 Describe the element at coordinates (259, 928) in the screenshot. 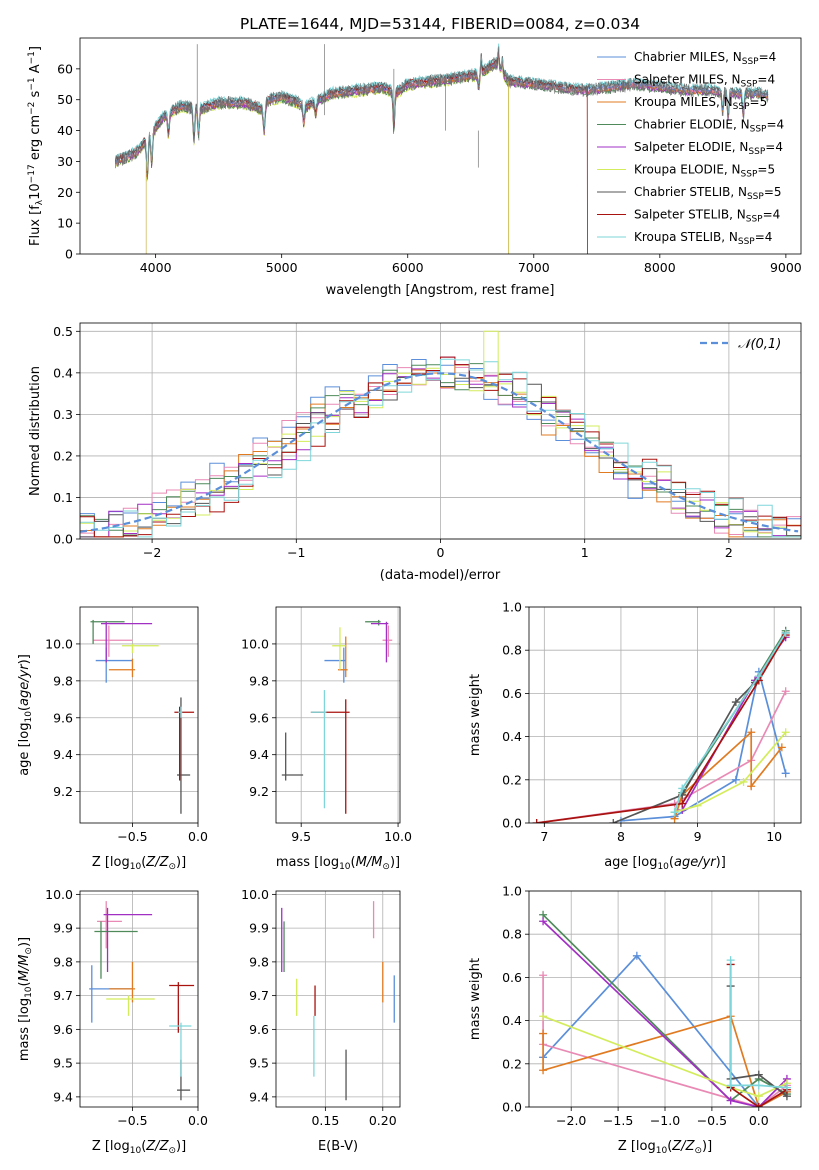

I see `y-tick-label: 9.9` at that location.